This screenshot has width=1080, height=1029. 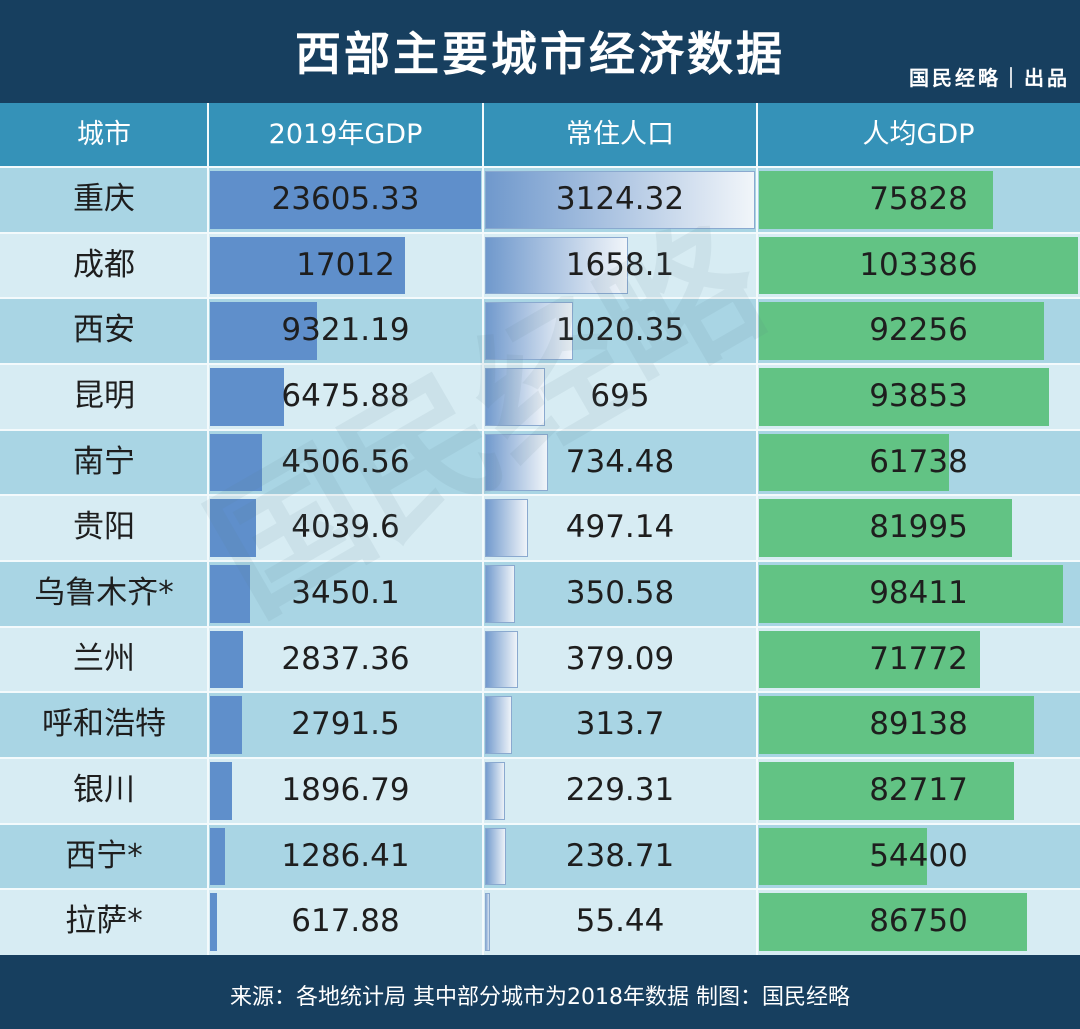 I want to click on population-value: 1658.1, so click(x=620, y=264).